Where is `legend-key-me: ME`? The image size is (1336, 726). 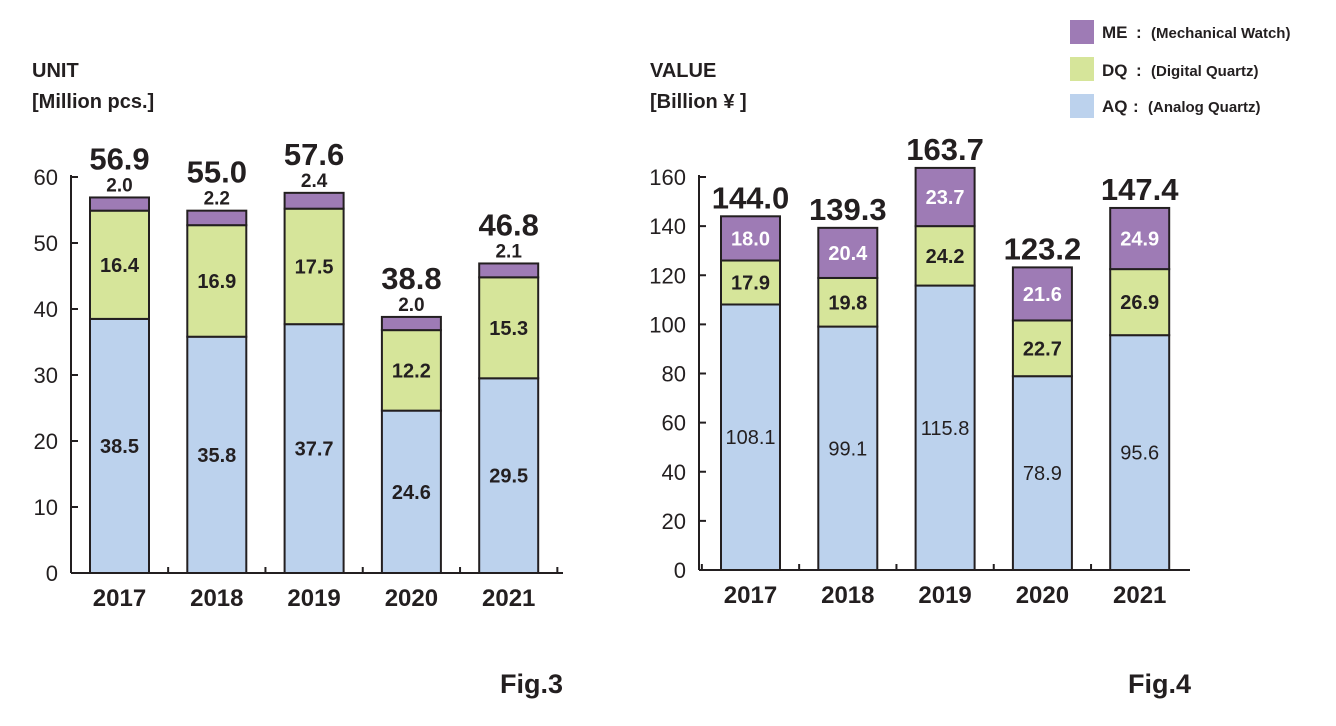 legend-key-me: ME is located at coordinates (1115, 32).